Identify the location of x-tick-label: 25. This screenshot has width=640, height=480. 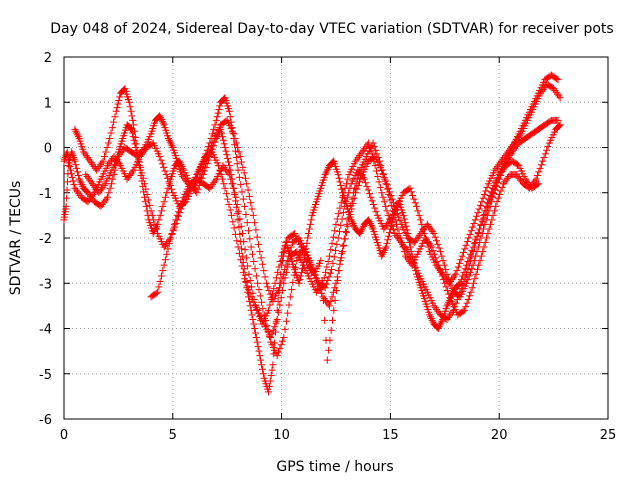
(608, 435).